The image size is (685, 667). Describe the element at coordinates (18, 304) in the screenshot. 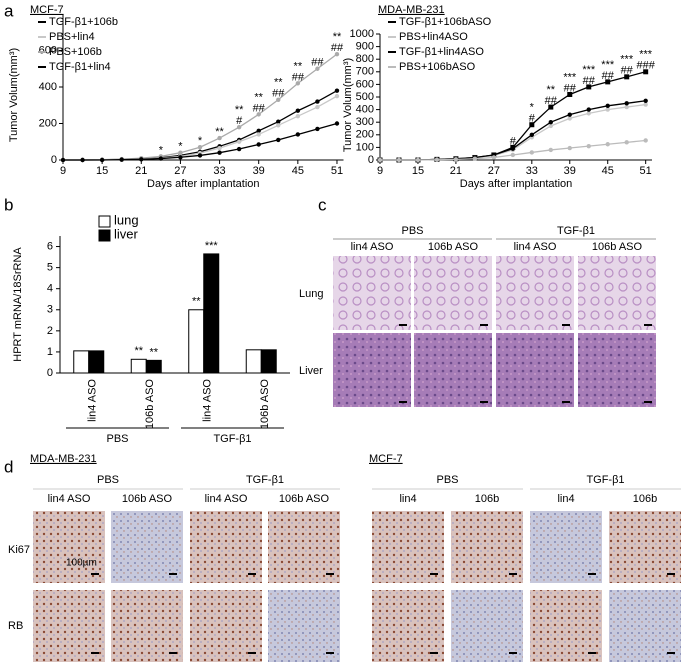

I see `y-axis-label: HPRT mRNA/18SrRNA` at that location.